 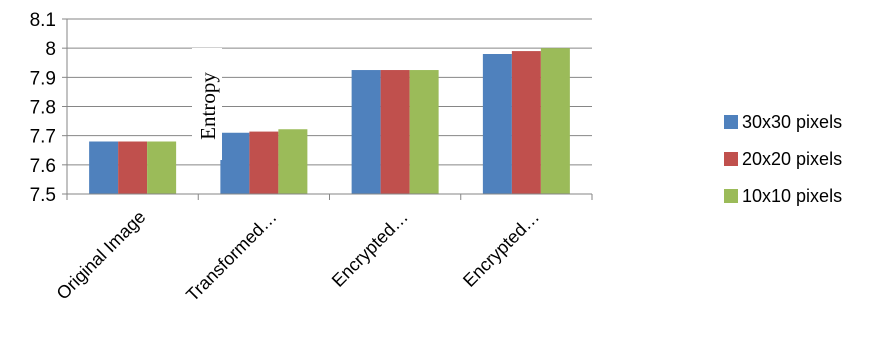 I want to click on legend-label: 30x30 pixels, so click(x=792, y=122).